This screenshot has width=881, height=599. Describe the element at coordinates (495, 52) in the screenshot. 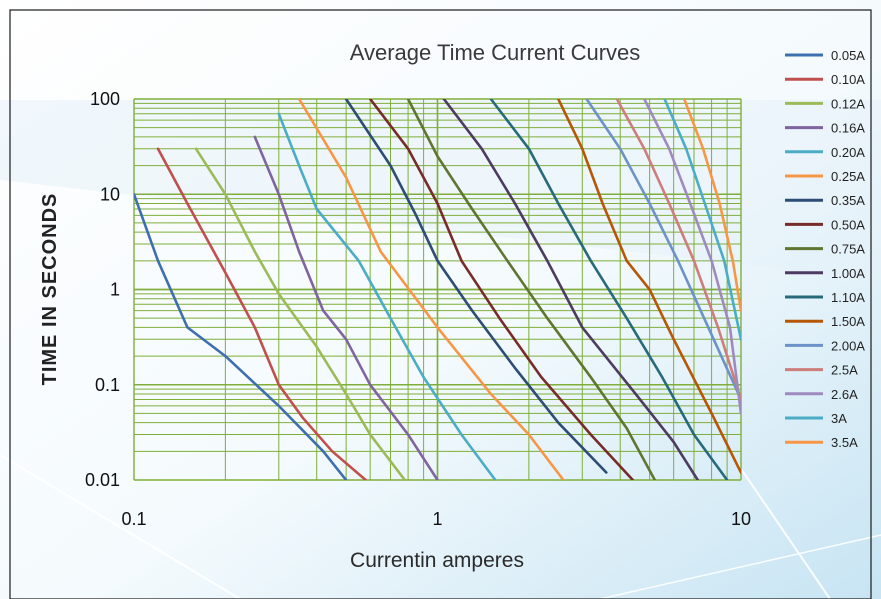

I see `chart-title: Average Time Current Curves` at that location.